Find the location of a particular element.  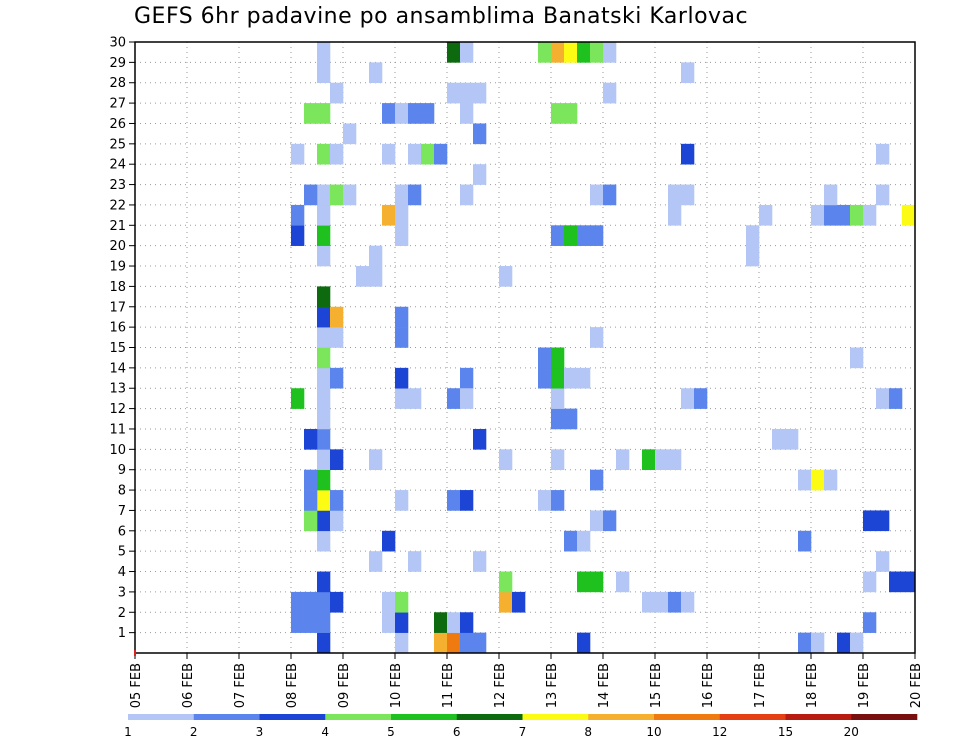

legend-label: 2 is located at coordinates (194, 732).